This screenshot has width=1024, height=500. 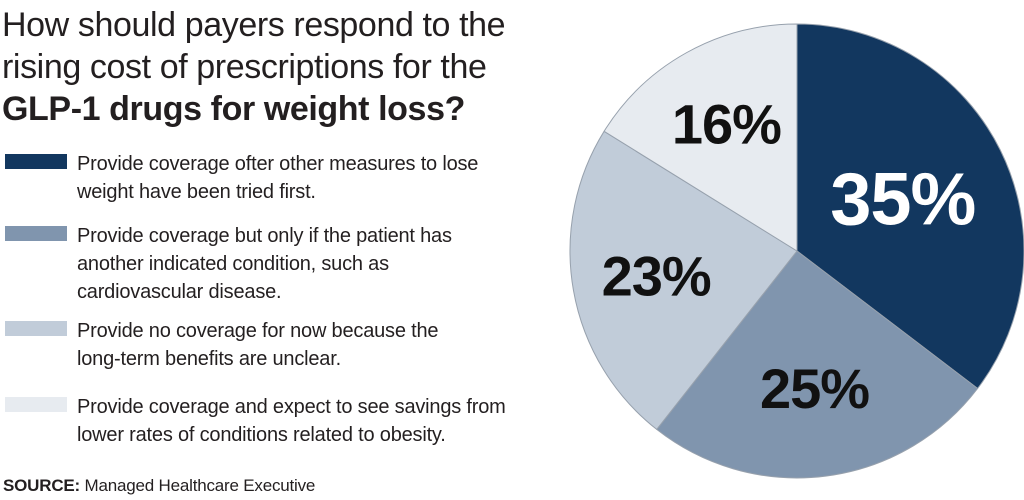 What do you see at coordinates (36, 404) in the screenshot?
I see `legend-swatch-pale-gray` at bounding box center [36, 404].